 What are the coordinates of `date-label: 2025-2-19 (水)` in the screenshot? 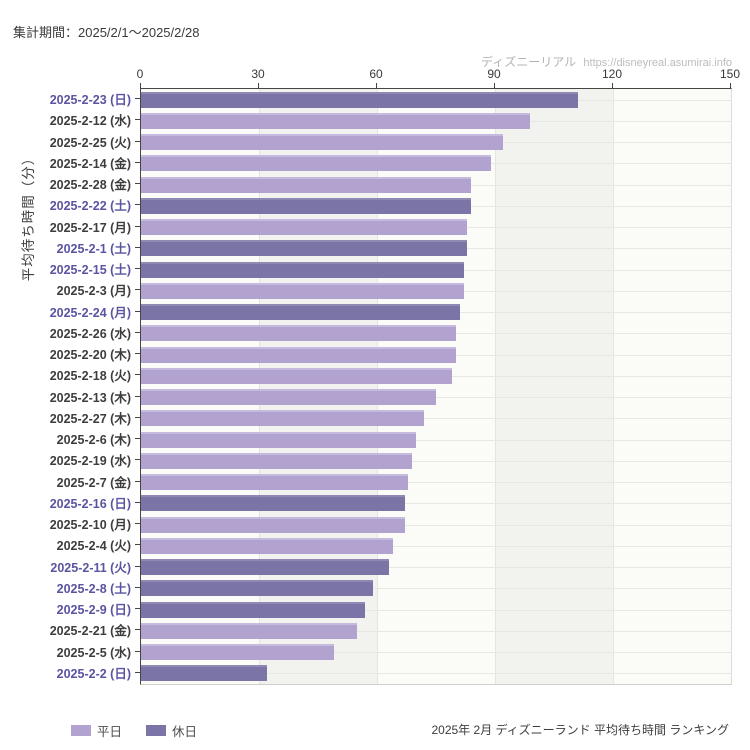 It's located at (90, 461).